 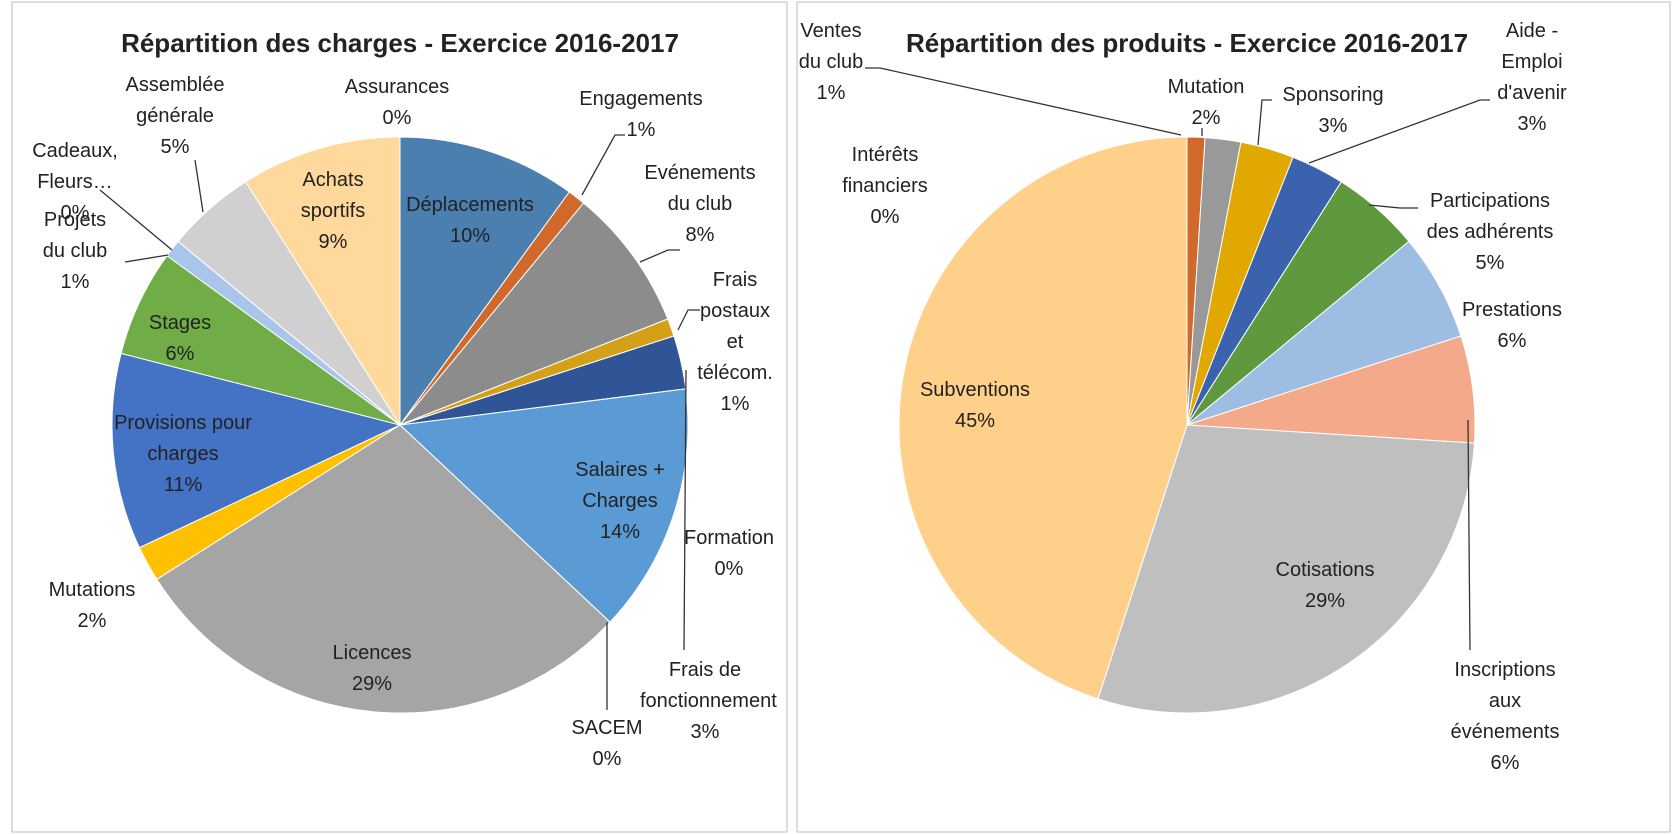 I want to click on slice-label: Mutations 2%, so click(x=92, y=606).